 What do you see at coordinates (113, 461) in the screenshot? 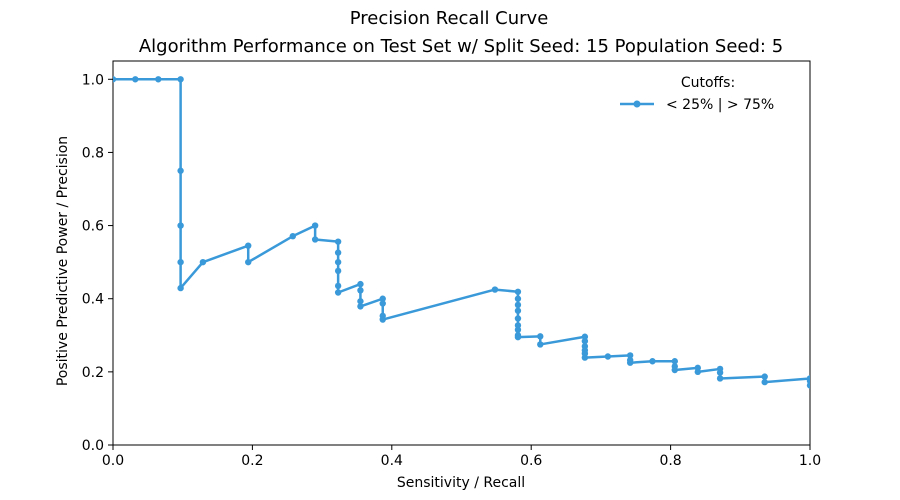
I see `x-tick-label: 0.0` at bounding box center [113, 461].